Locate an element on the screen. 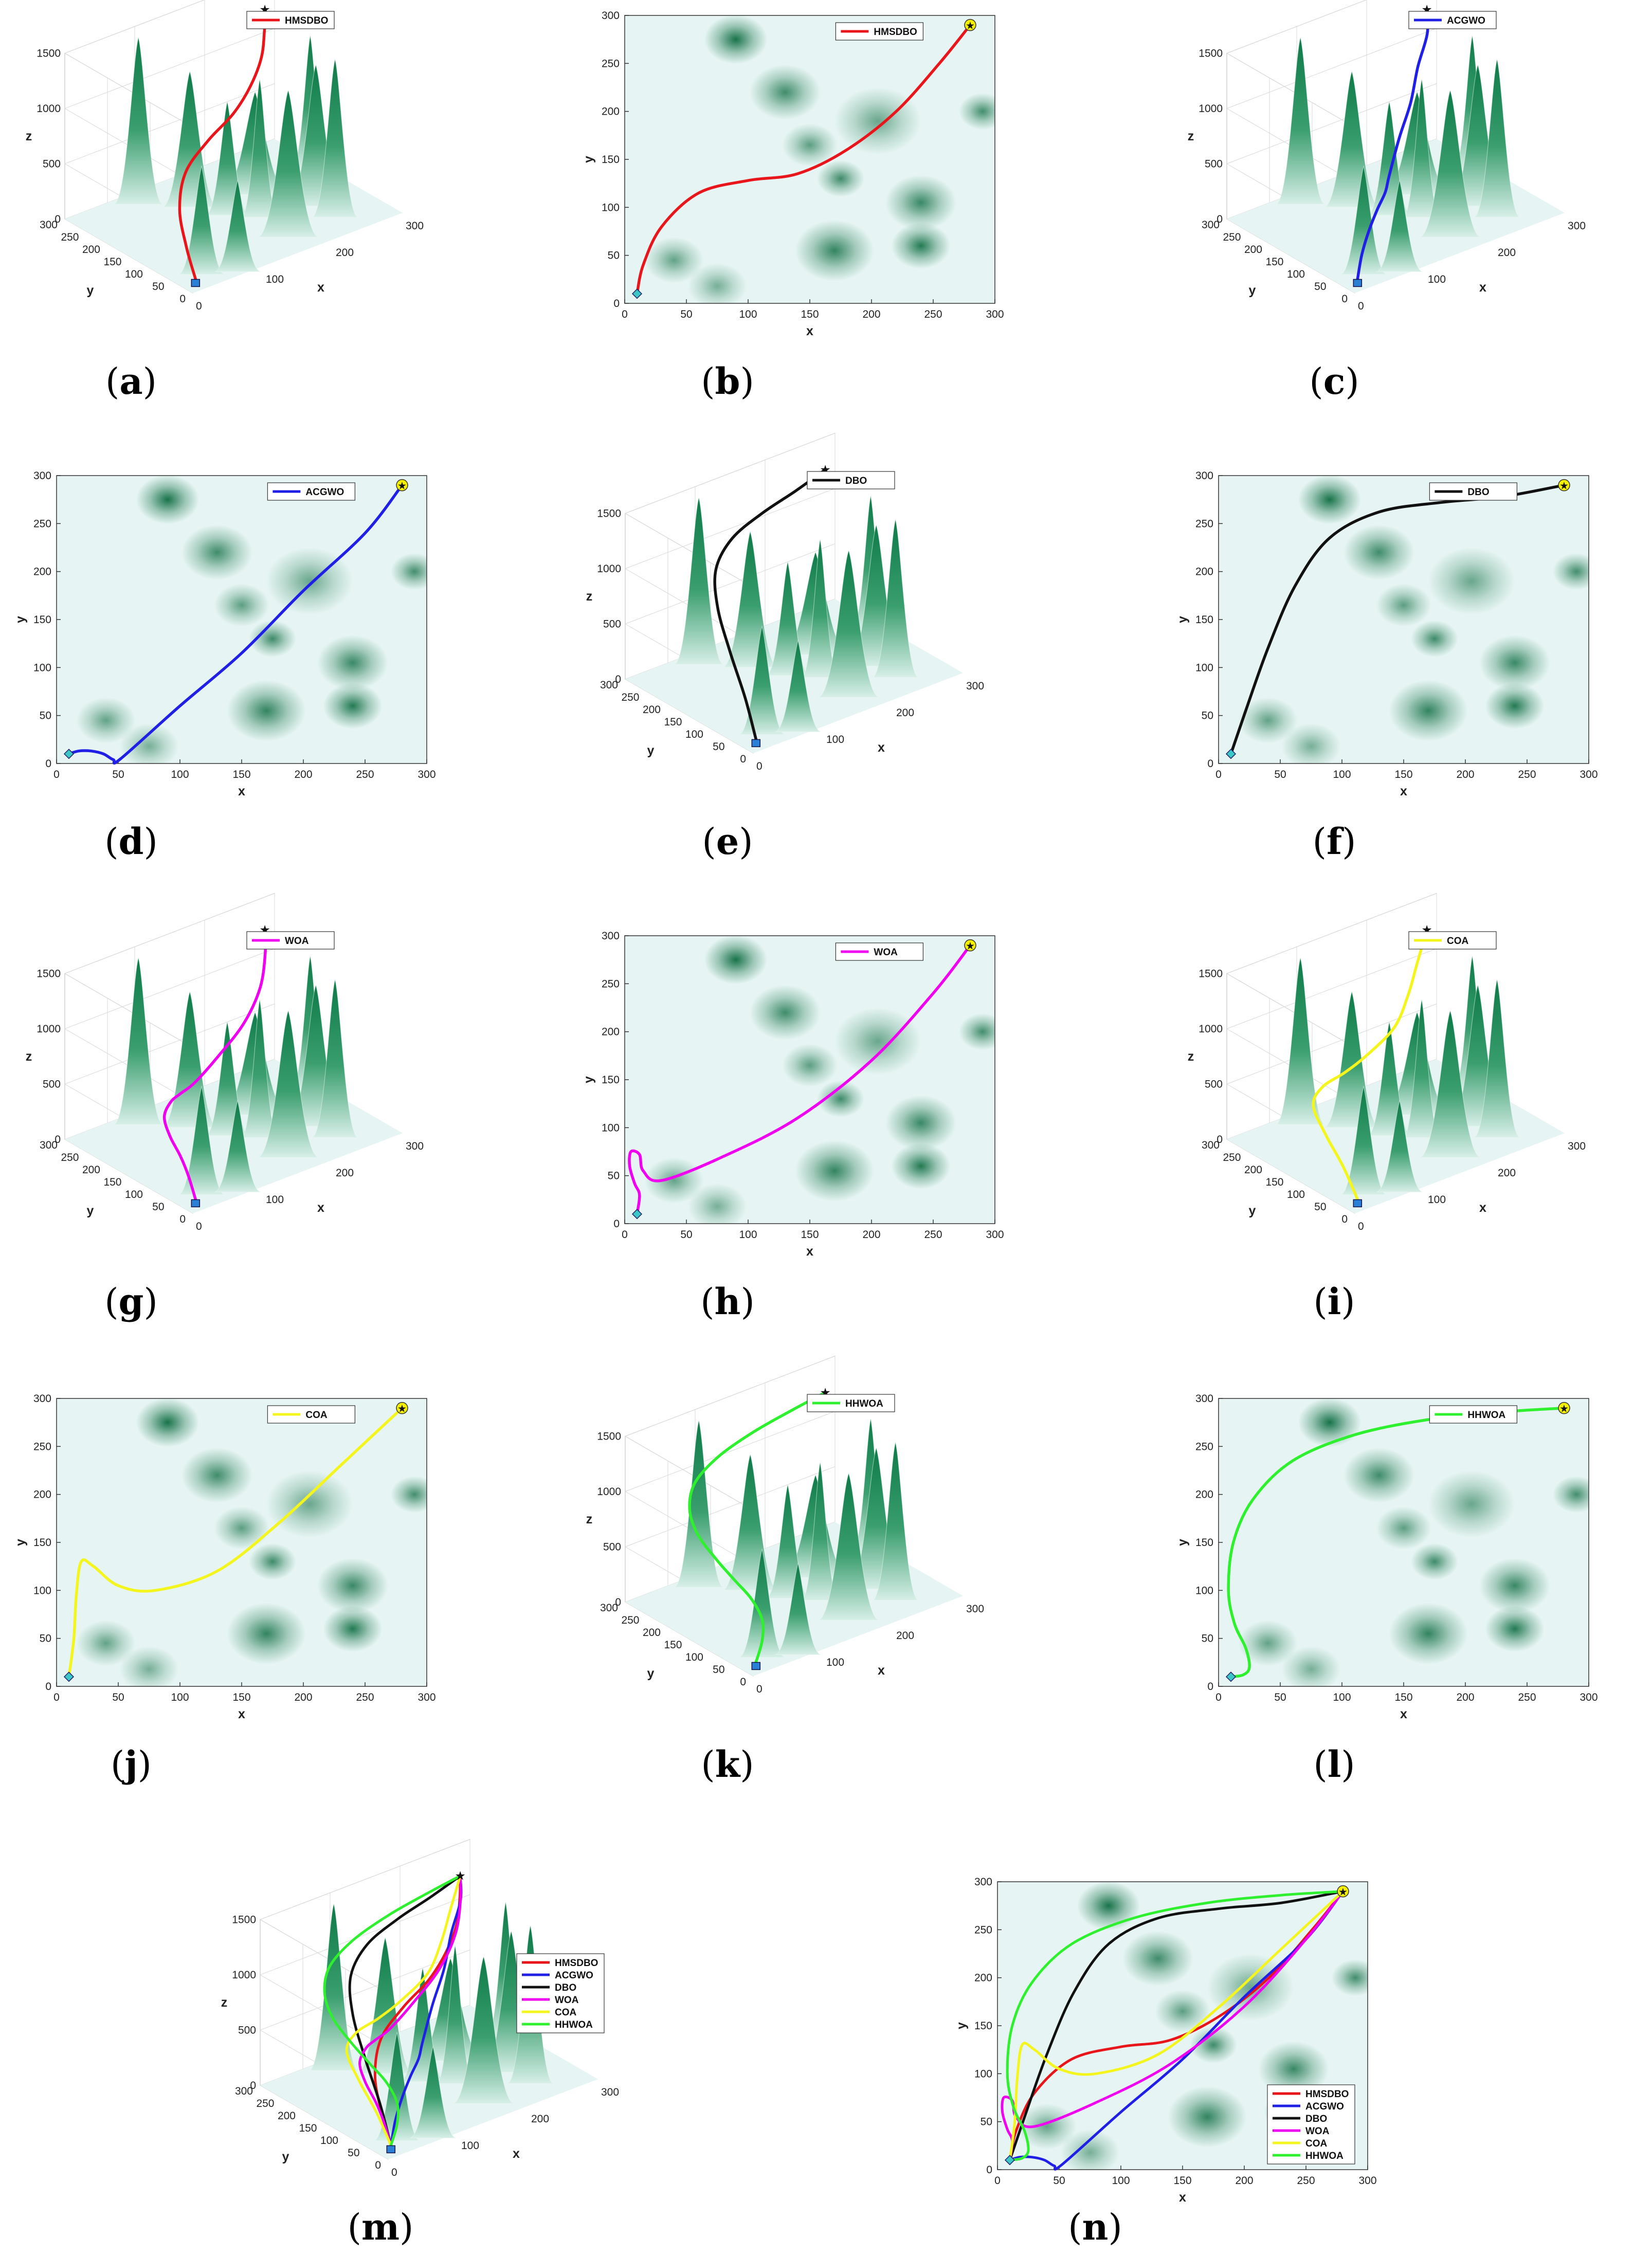 This screenshot has width=1652, height=2255. legend-box is located at coordinates (560, 1993).